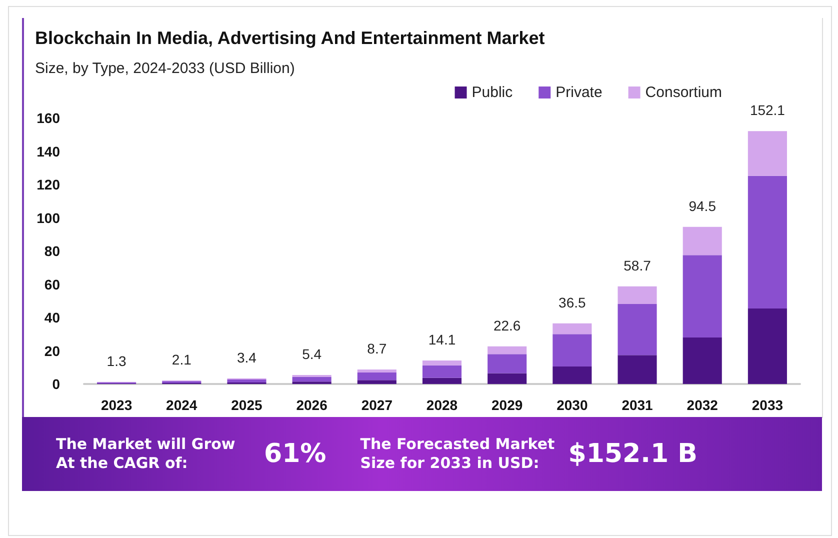 Image resolution: width=838 pixels, height=538 pixels. Describe the element at coordinates (442, 340) in the screenshot. I see `total-label: 14.1` at that location.